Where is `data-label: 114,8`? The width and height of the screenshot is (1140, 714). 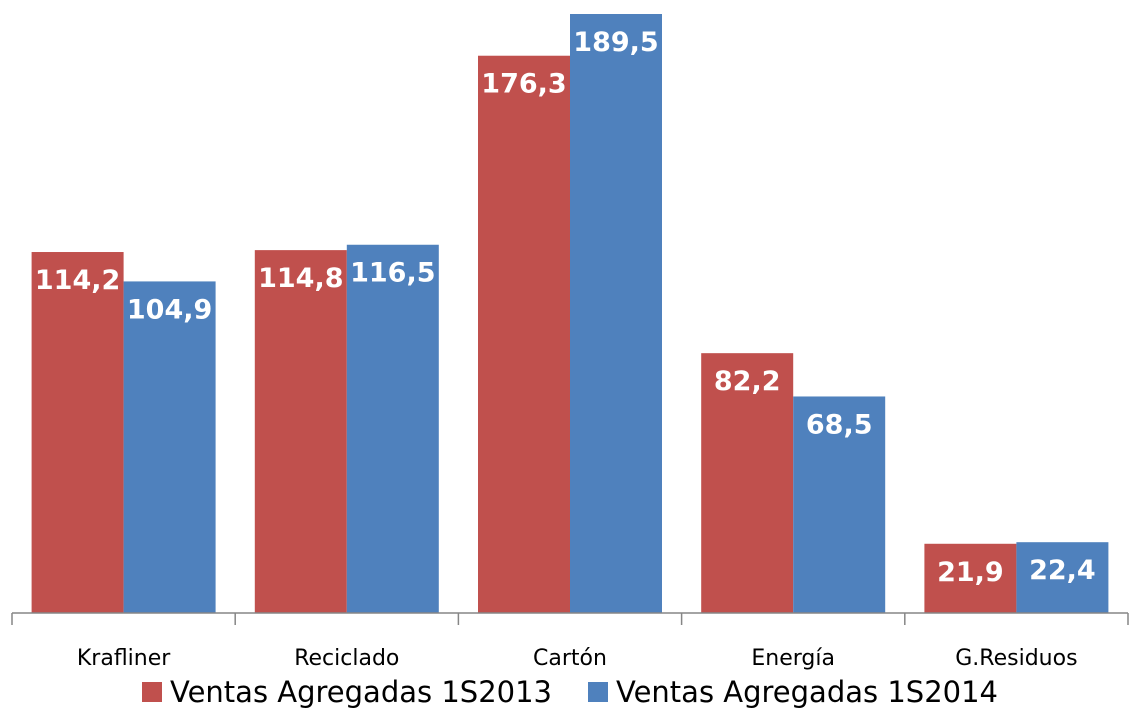
data-label: 114,8 is located at coordinates (300, 278).